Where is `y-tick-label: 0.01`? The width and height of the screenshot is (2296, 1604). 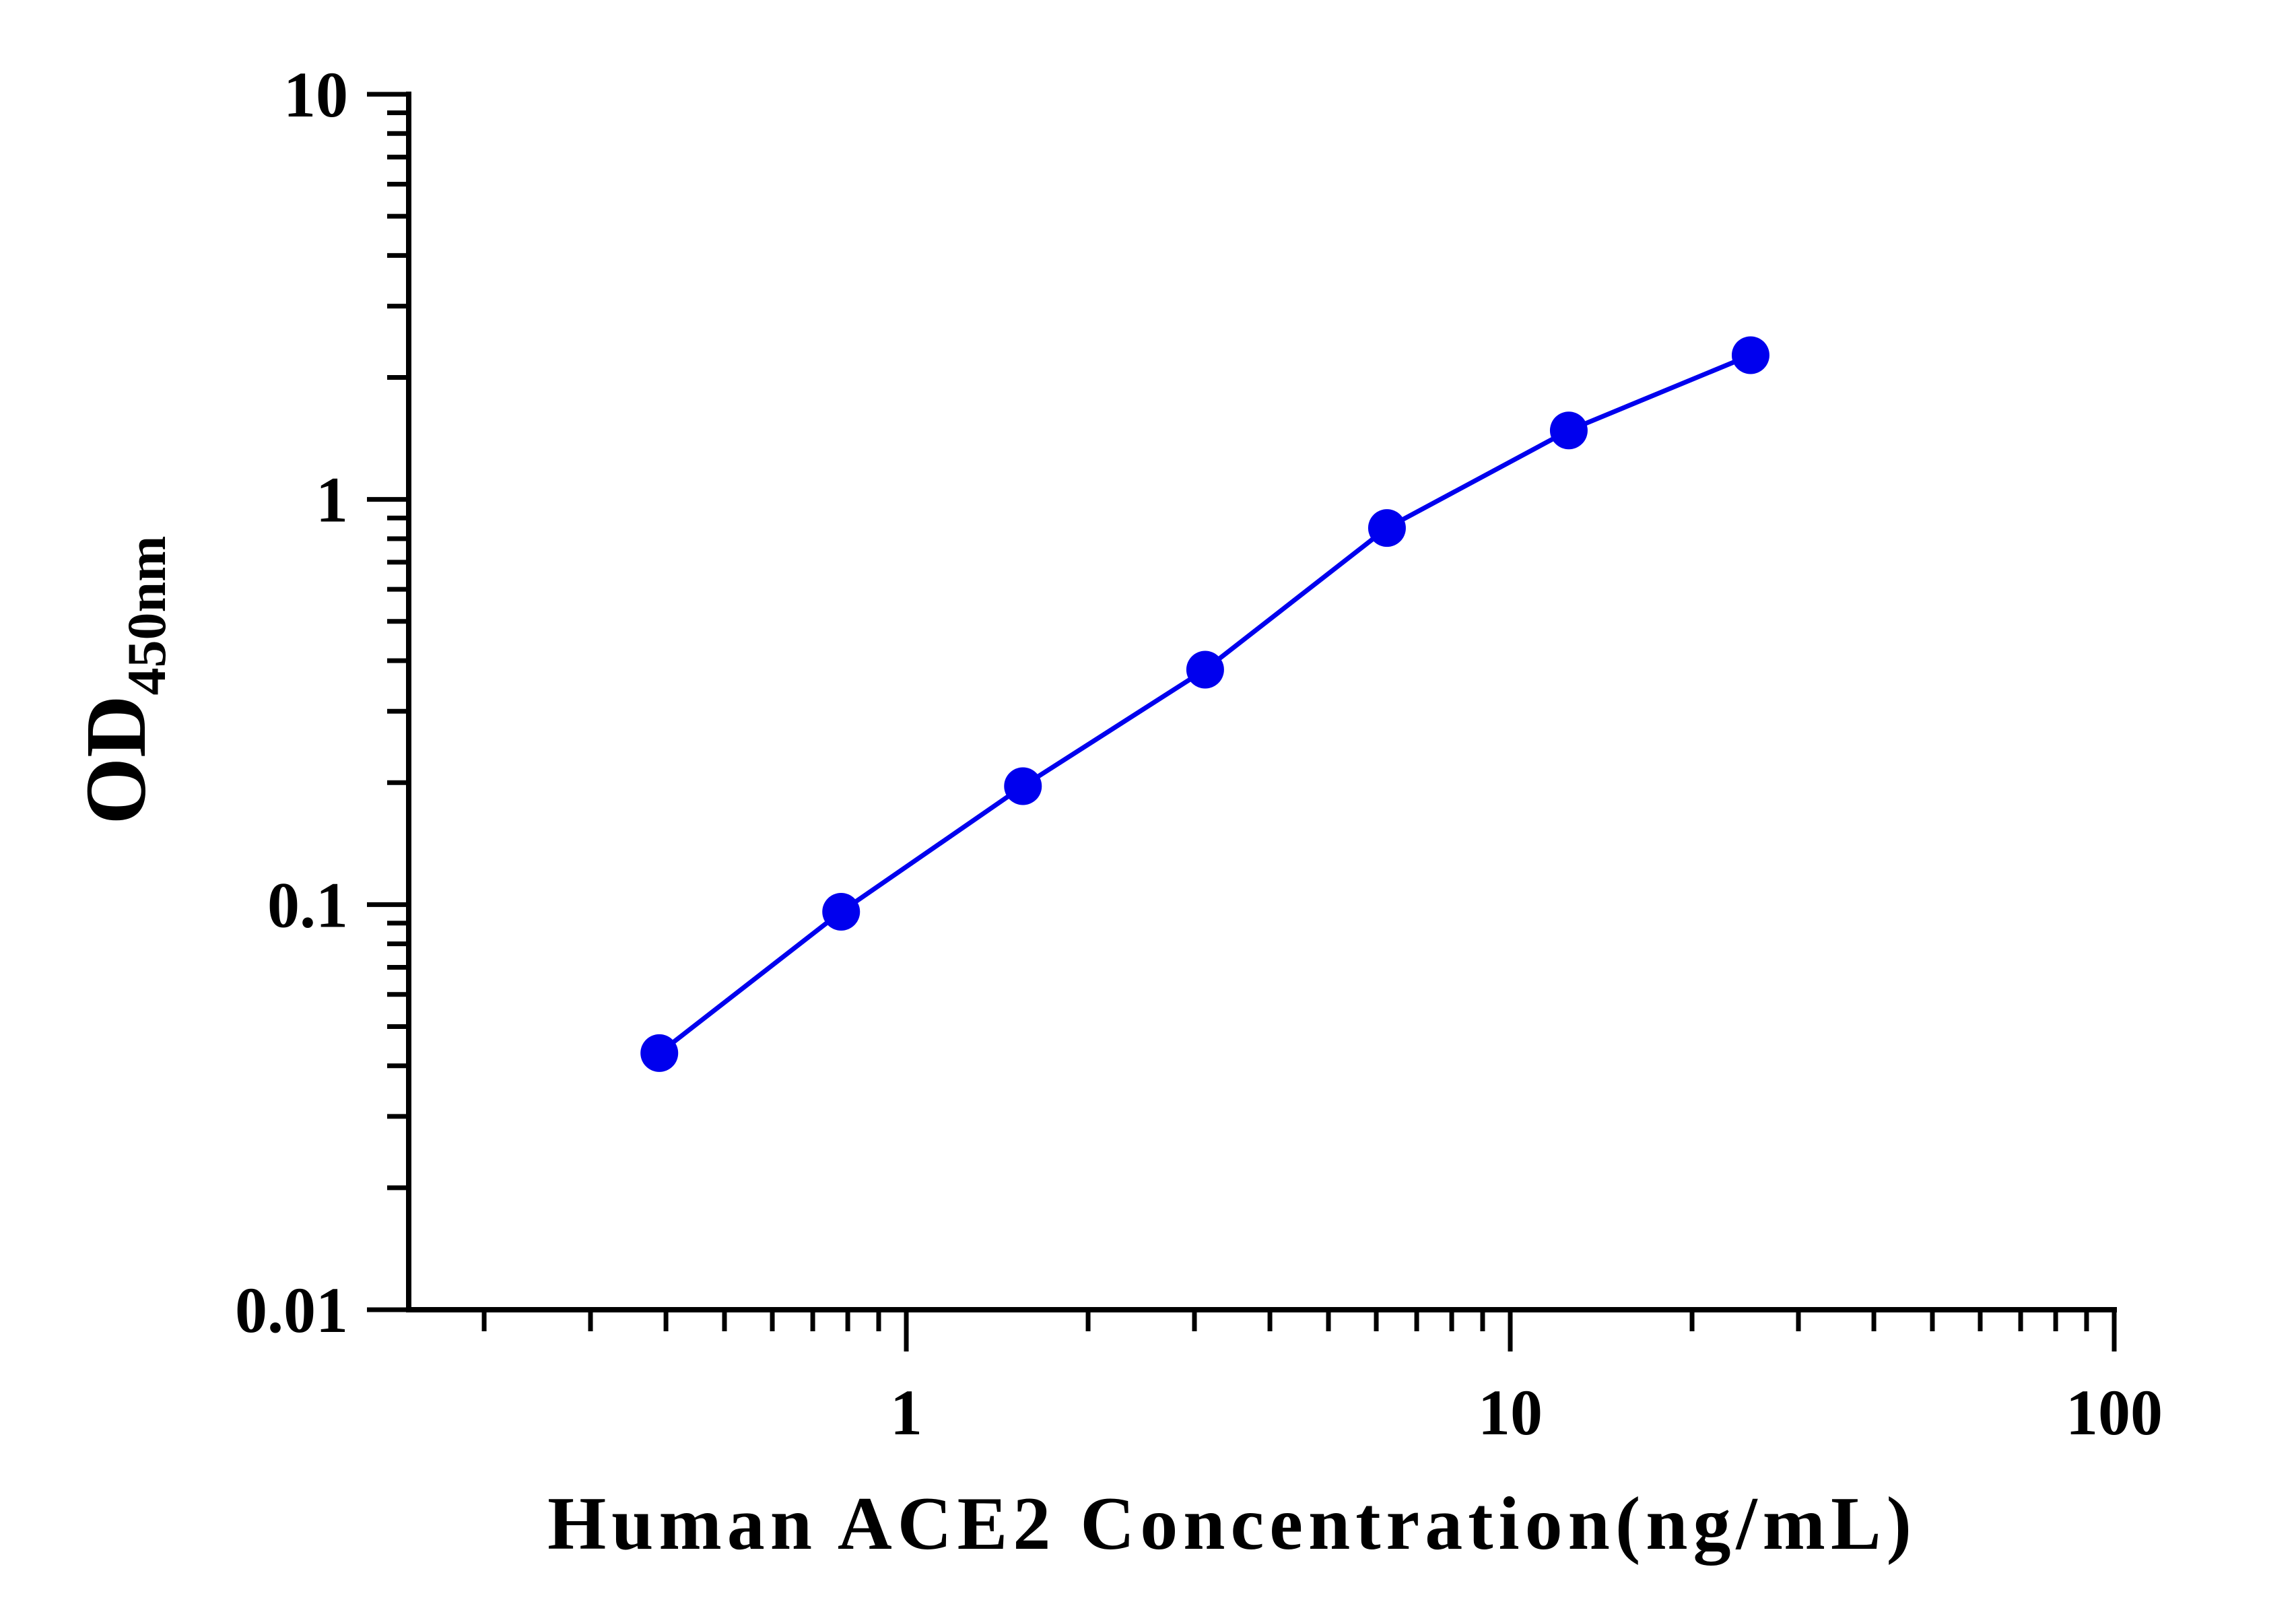
y-tick-label: 0.01 is located at coordinates (291, 1310).